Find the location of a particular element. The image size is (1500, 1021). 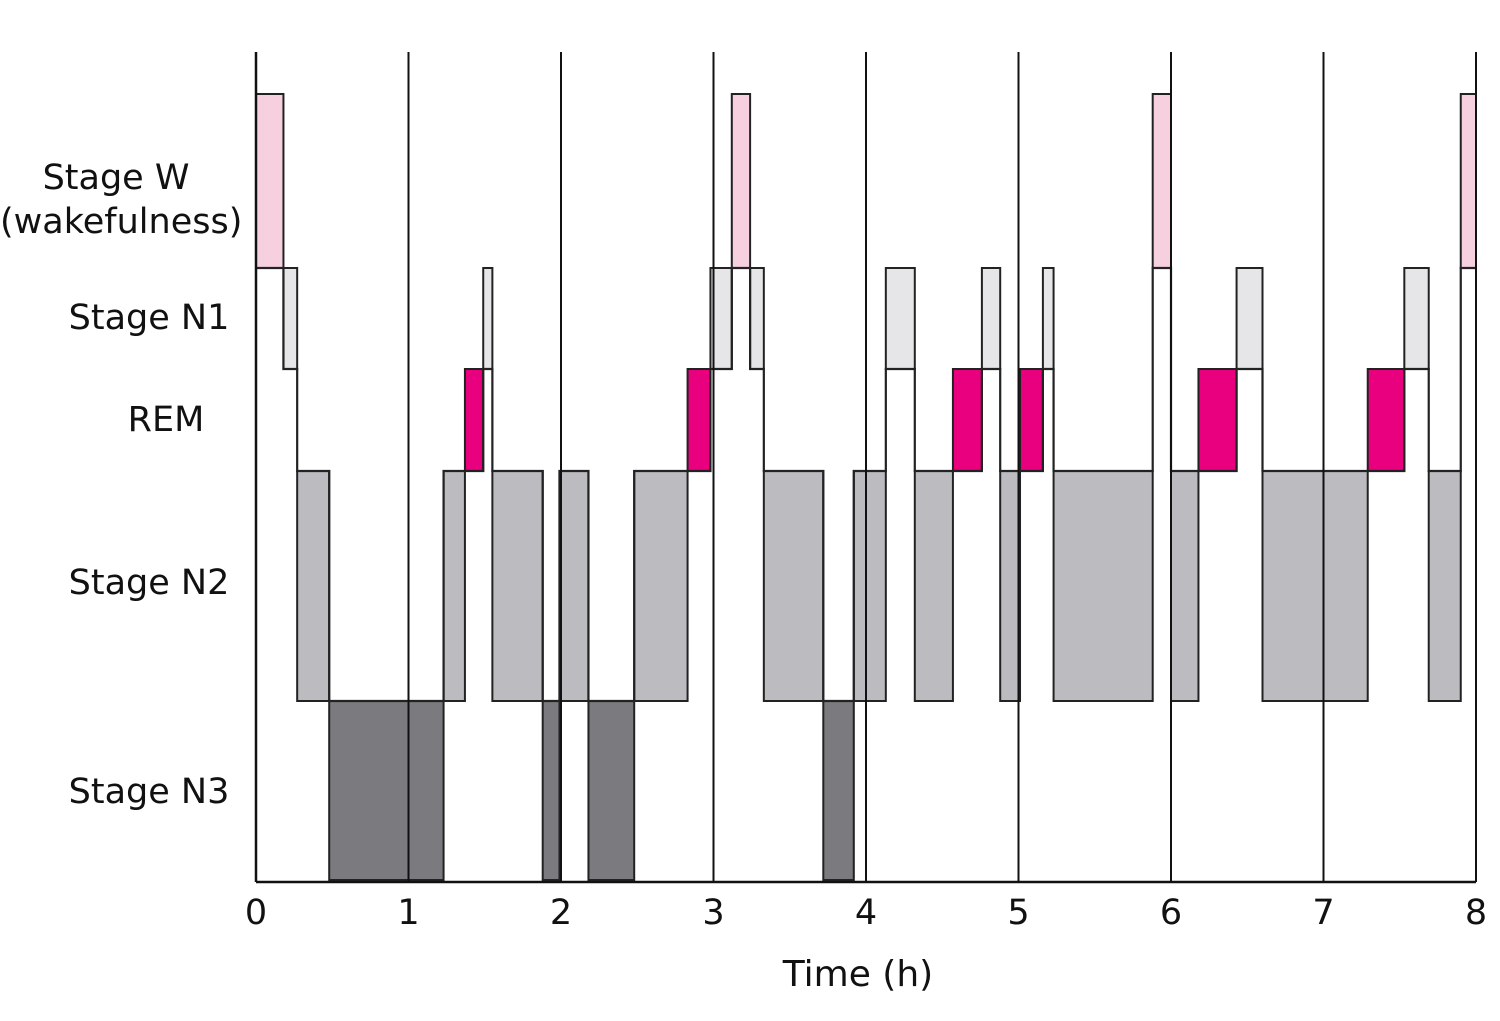

stage-label-n1: Stage N1 is located at coordinates (149, 318).